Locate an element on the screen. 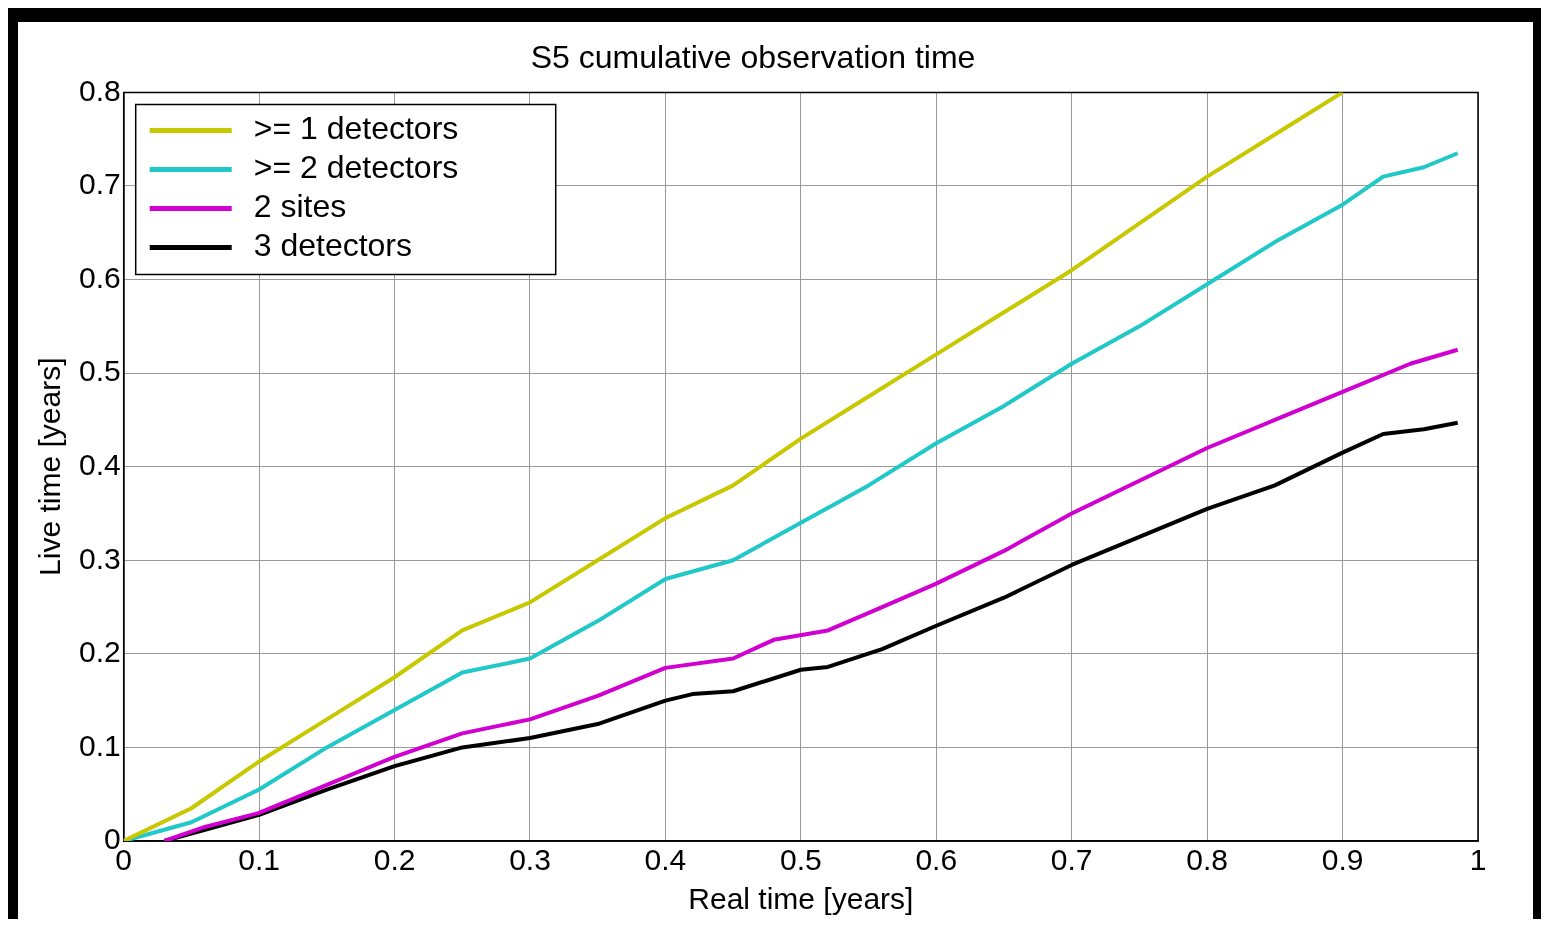  legend-label: >= 2 detectors is located at coordinates (356, 167).